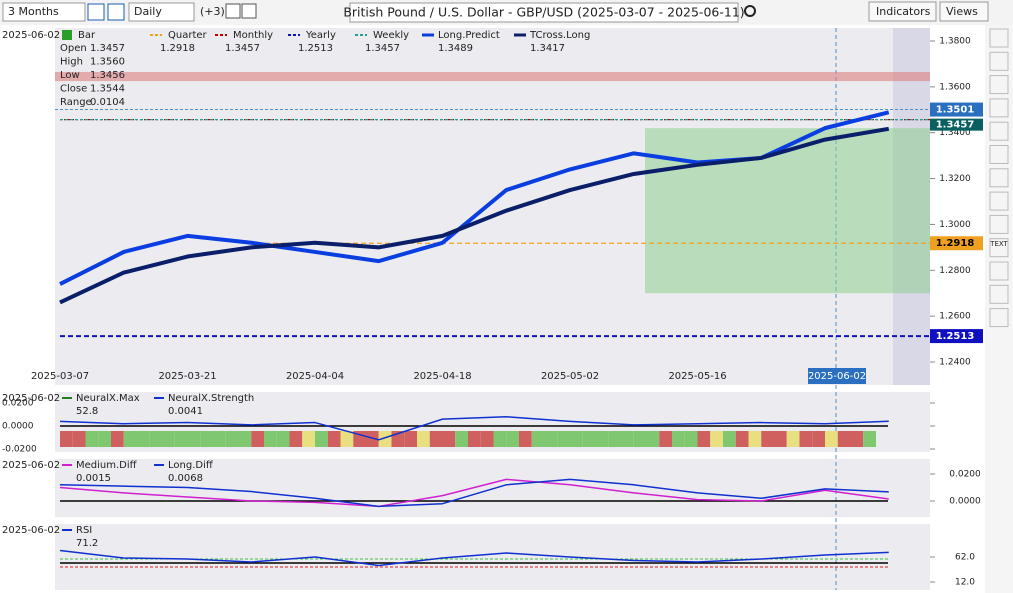 The width and height of the screenshot is (1013, 593). Describe the element at coordinates (320, 35) in the screenshot. I see `legend-name: Yearly` at that location.